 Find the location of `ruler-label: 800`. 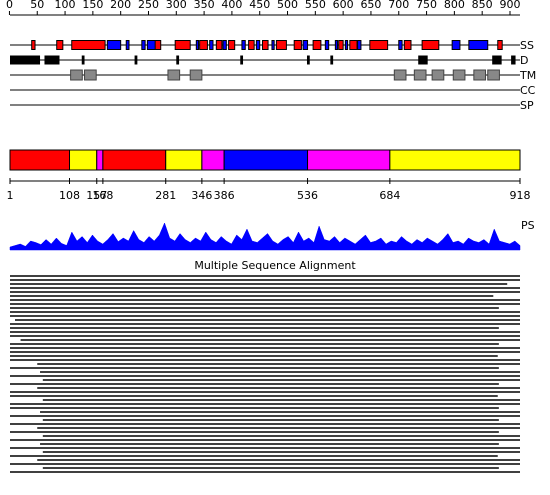

ruler-label: 800 is located at coordinates (454, 5).